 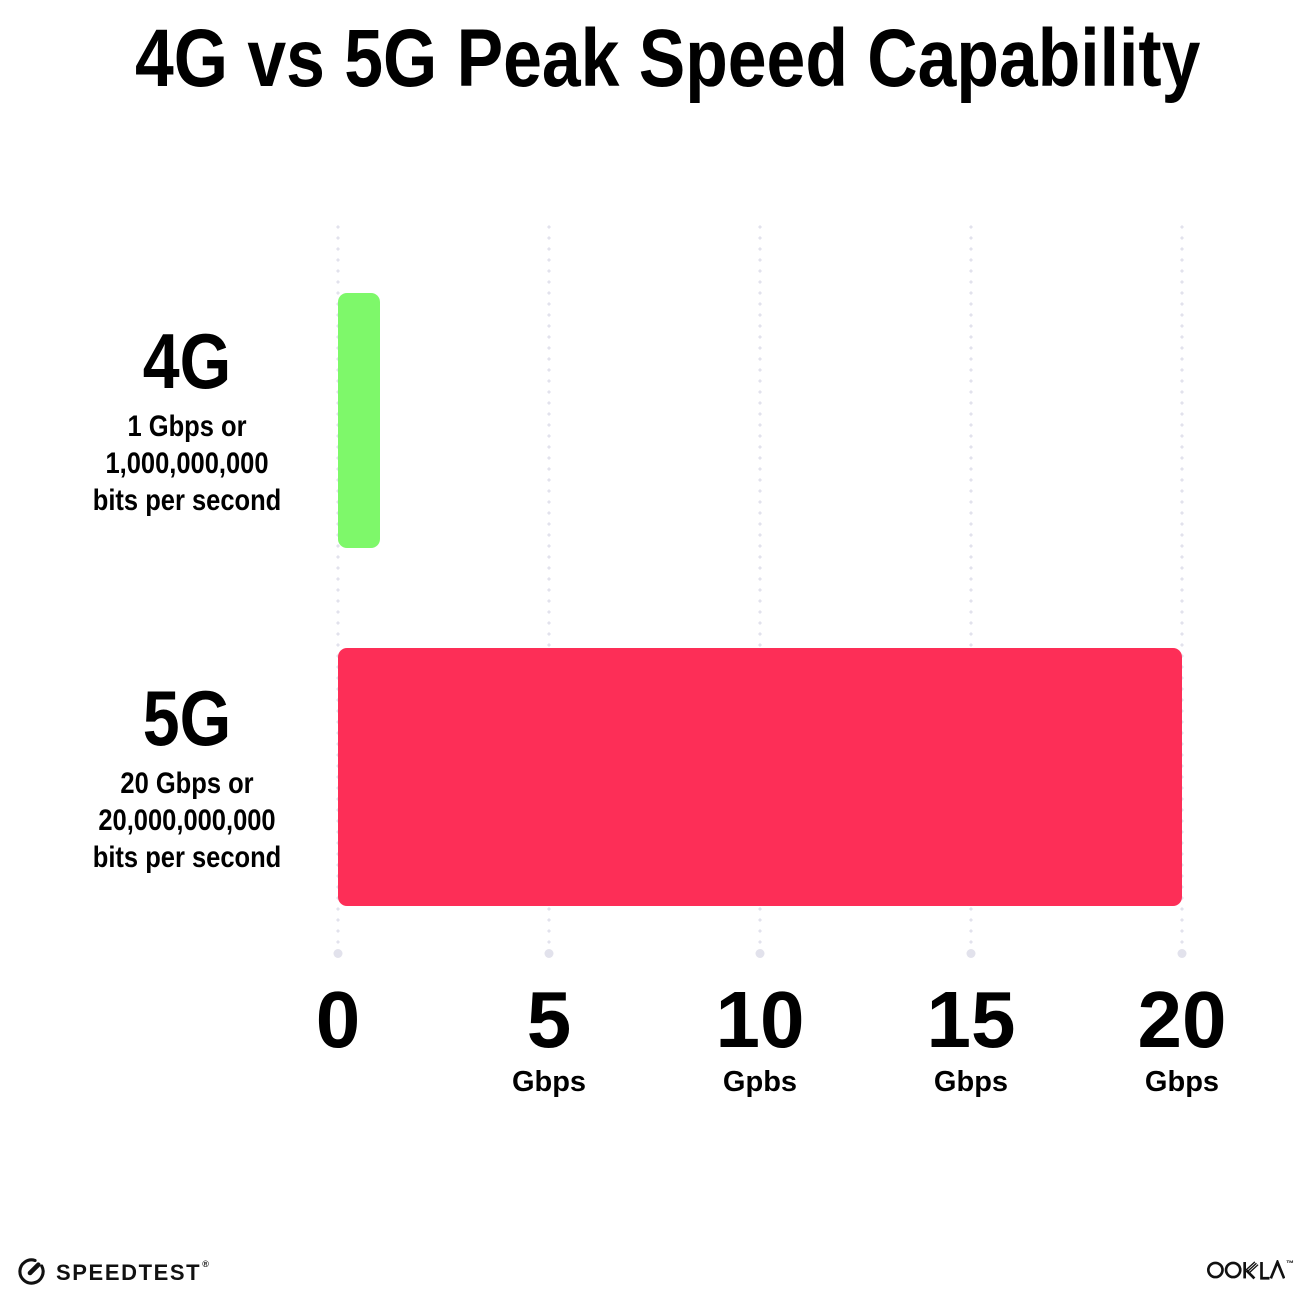 What do you see at coordinates (1182, 1019) in the screenshot?
I see `x-tick-value: 20` at bounding box center [1182, 1019].